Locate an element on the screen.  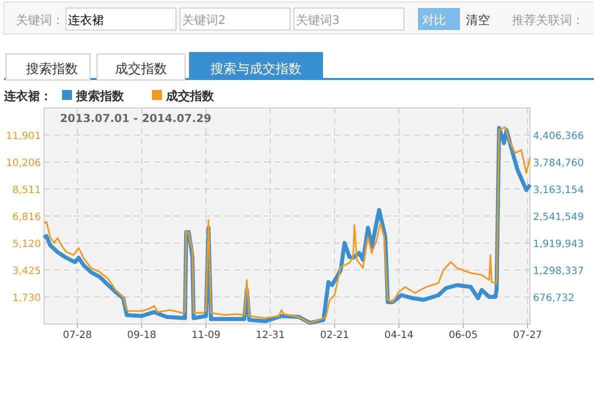
text: 推荐关联词： is located at coordinates (548, 20).